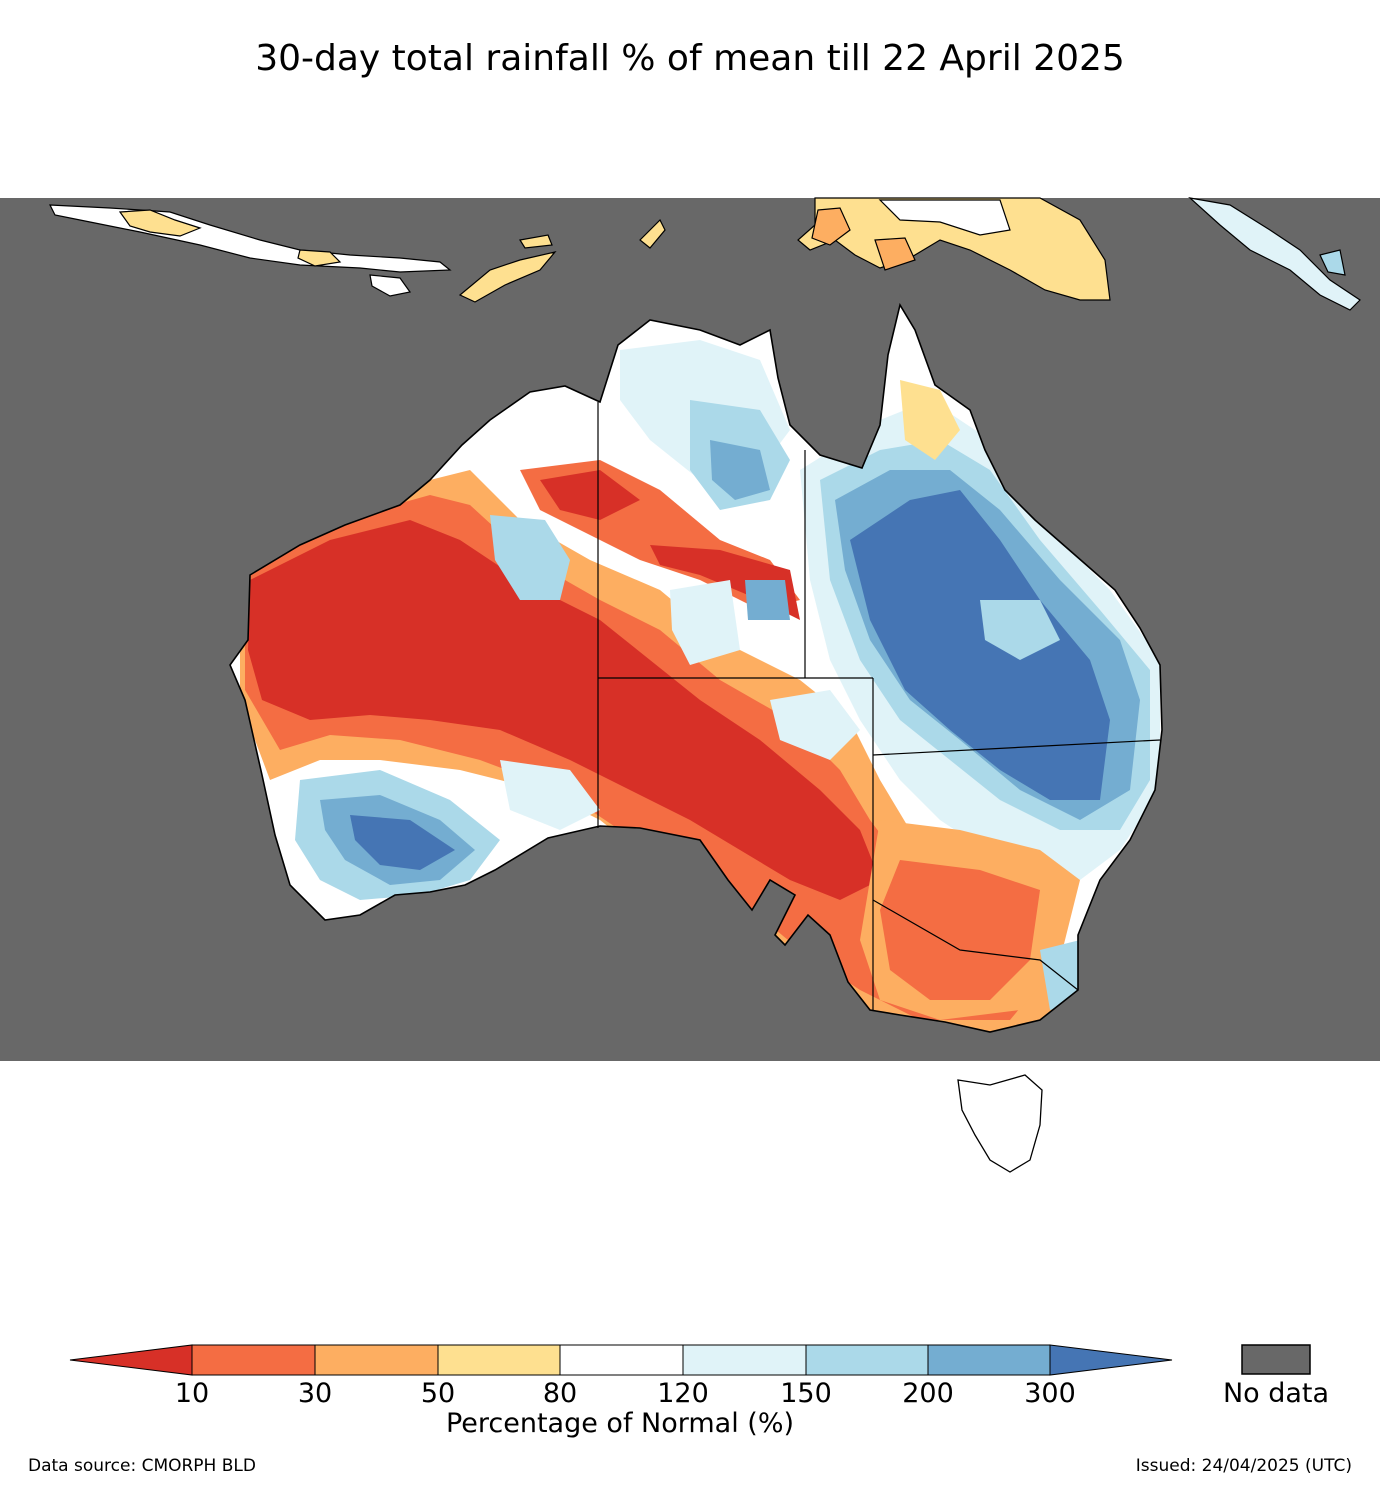 Image resolution: width=1380 pixels, height=1494 pixels. Describe the element at coordinates (560, 1393) in the screenshot. I see `tick-80: 80` at that location.